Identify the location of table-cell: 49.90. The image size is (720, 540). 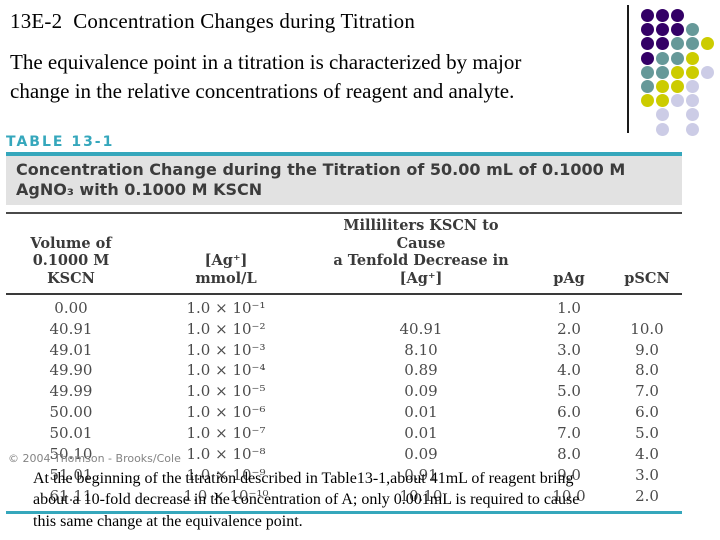
(71, 370).